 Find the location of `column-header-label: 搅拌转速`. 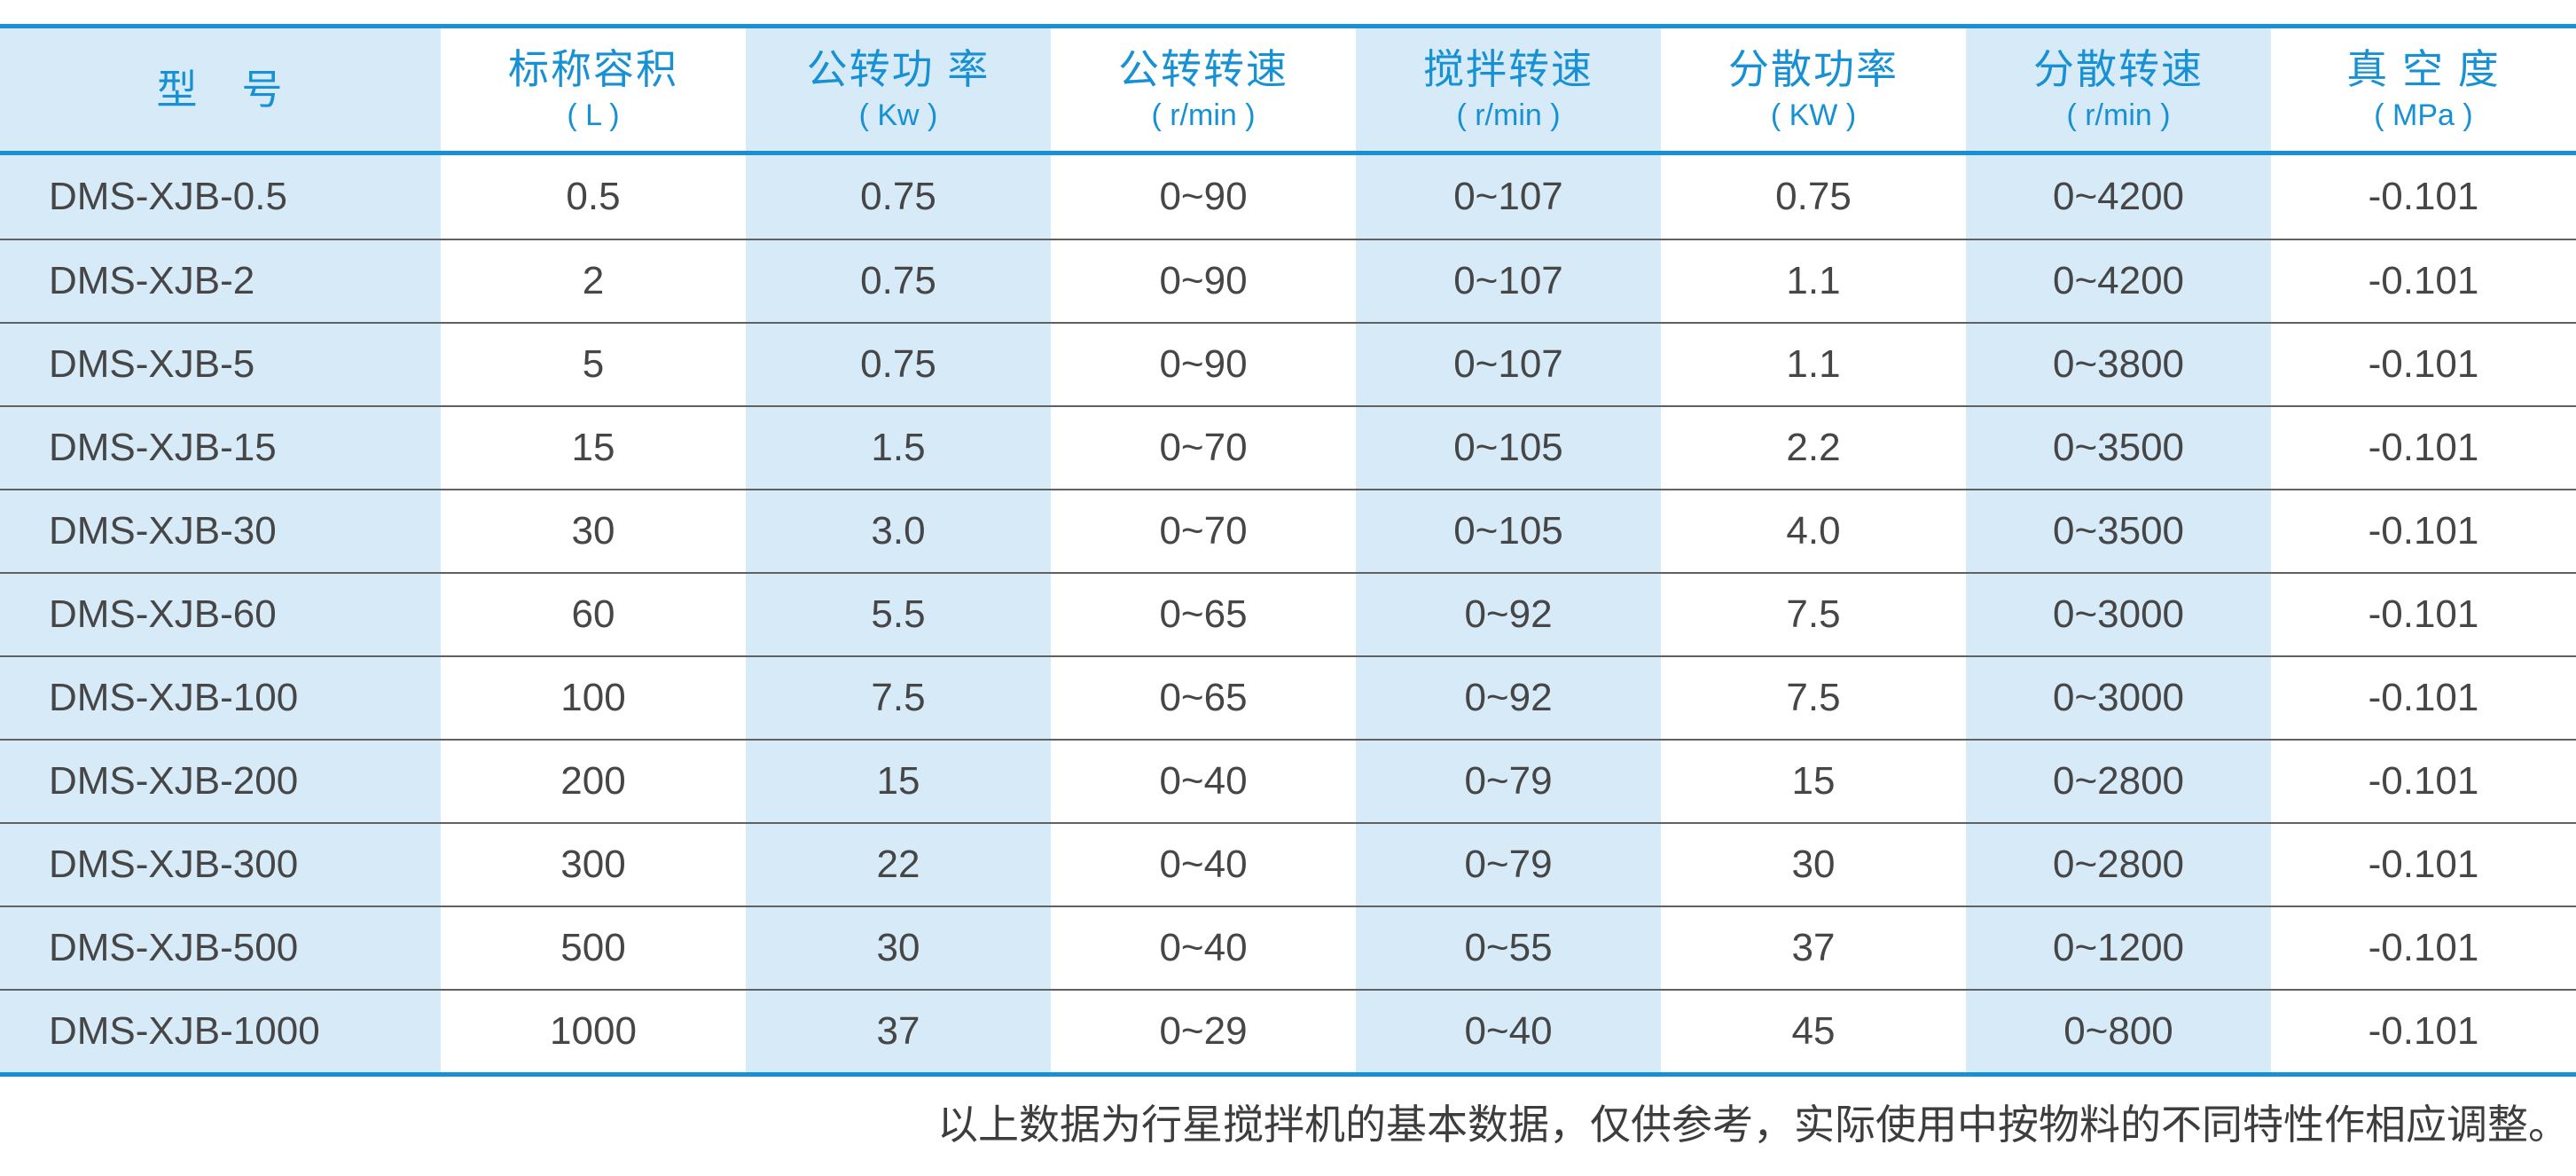

column-header-label: 搅拌转速 is located at coordinates (1508, 69).